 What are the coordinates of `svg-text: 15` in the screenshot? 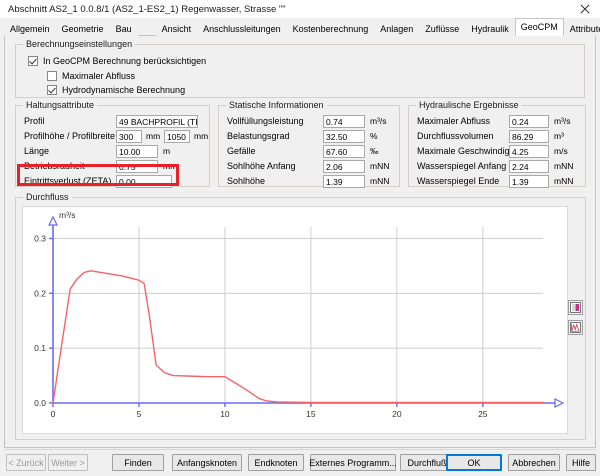 It's located at (311, 414).